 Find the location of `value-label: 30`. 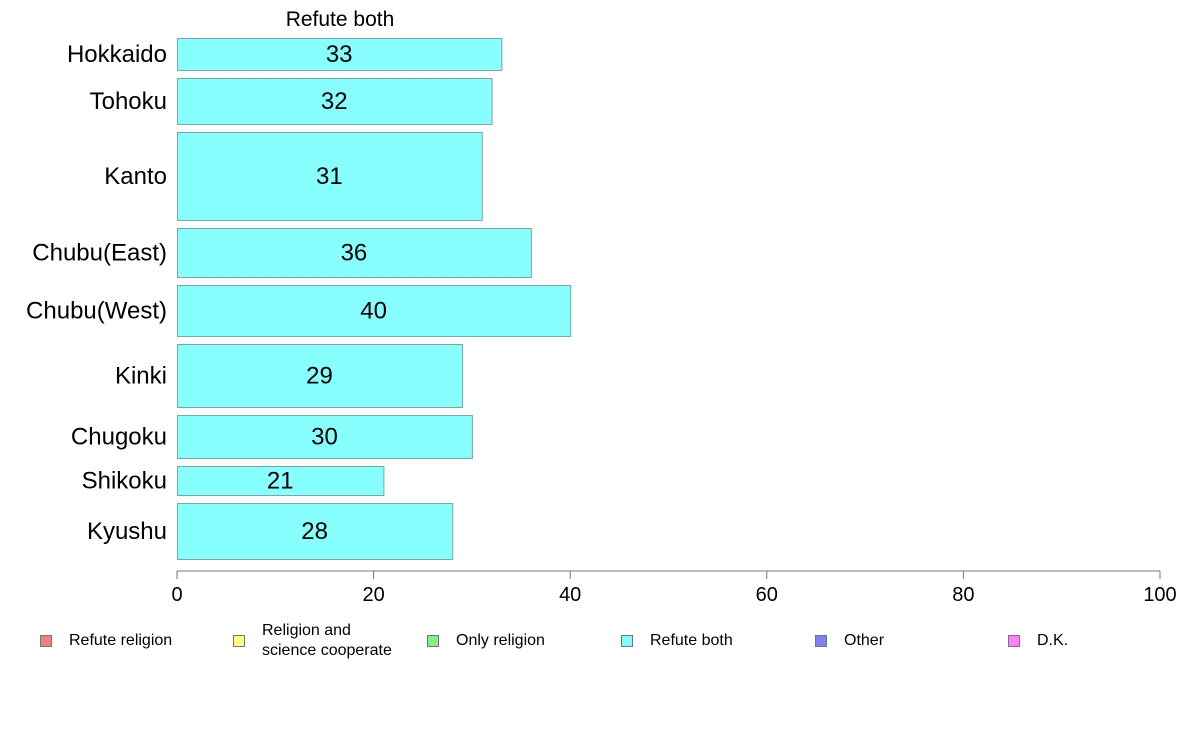

value-label: 30 is located at coordinates (324, 437).